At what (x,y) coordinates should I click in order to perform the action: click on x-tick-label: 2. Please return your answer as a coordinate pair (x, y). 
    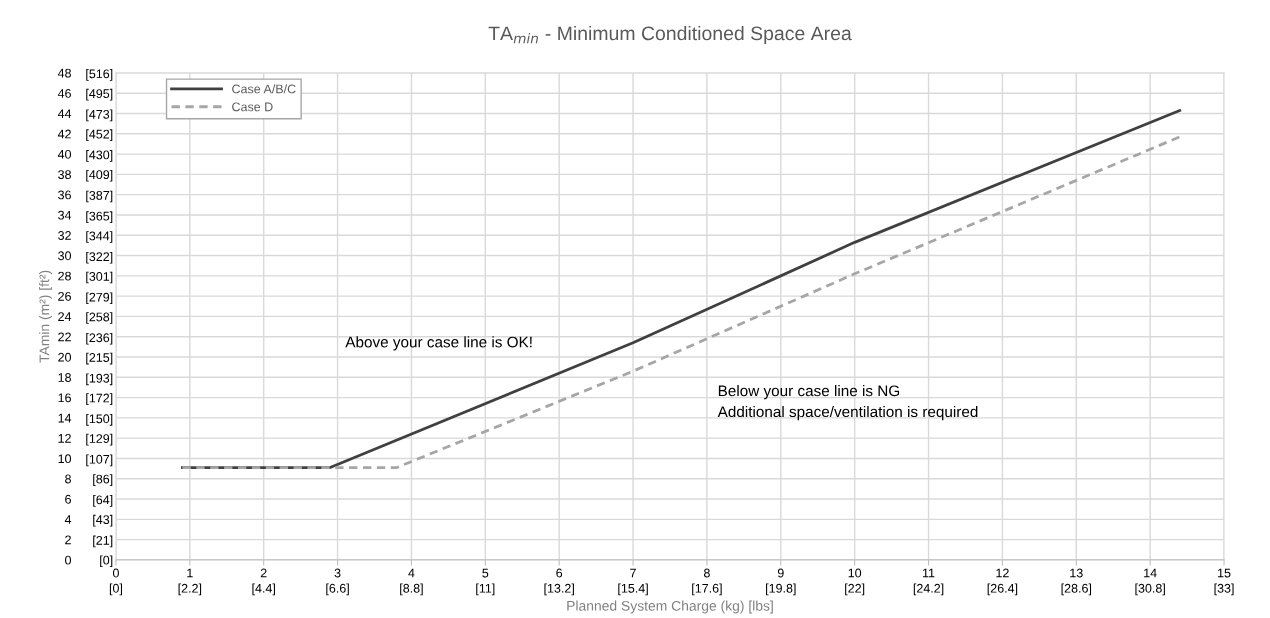
    Looking at the image, I should click on (263, 573).